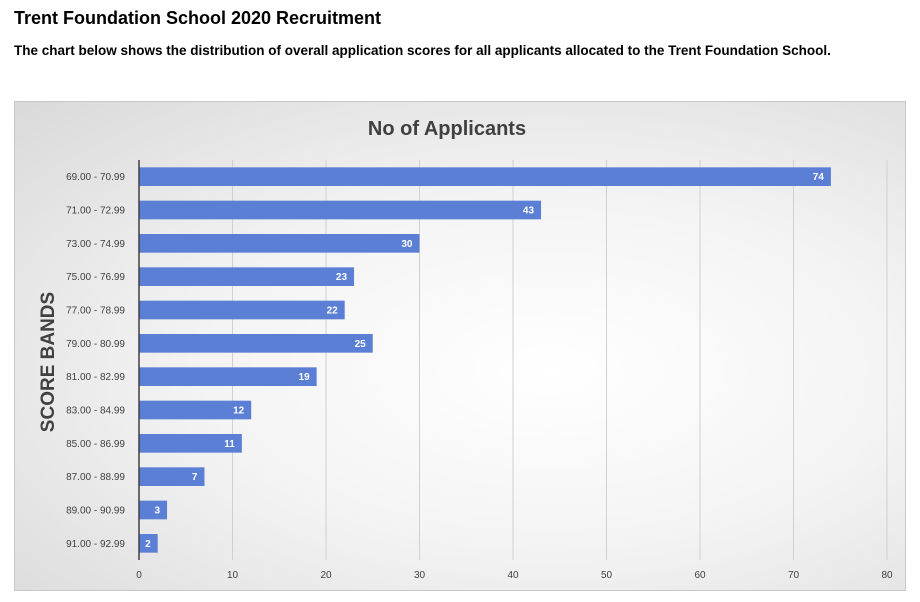  Describe the element at coordinates (326, 575) in the screenshot. I see `x-tick-label: 20` at that location.